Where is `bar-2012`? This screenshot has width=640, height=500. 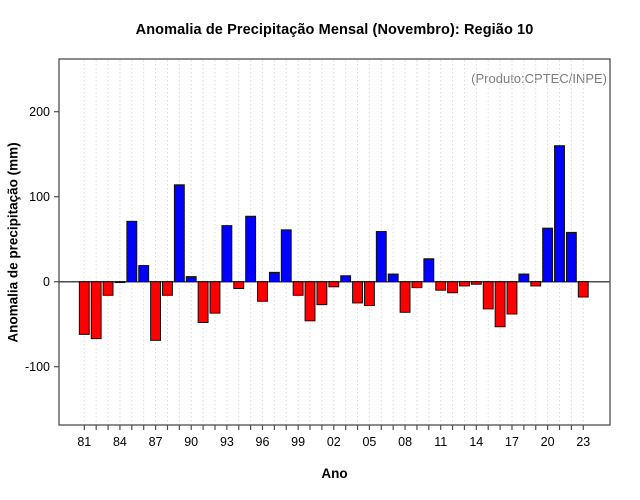 bar-2012 is located at coordinates (453, 287).